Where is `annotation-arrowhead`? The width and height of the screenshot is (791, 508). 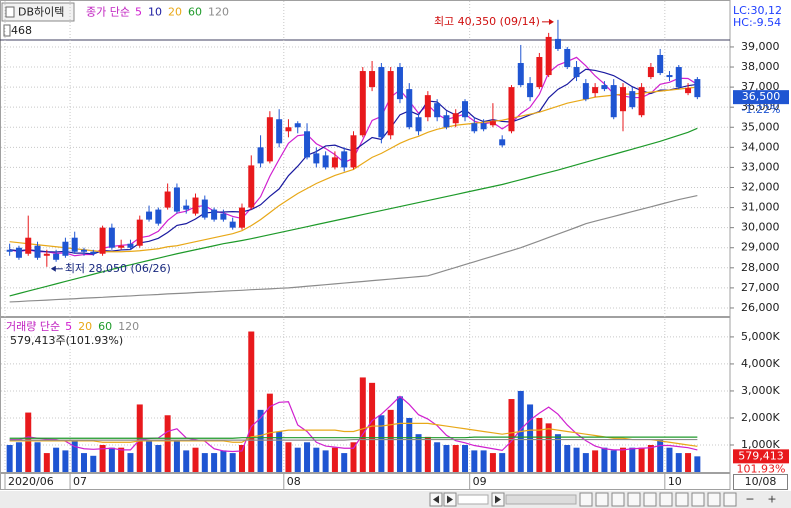 annotation-arrowhead is located at coordinates (551, 21).